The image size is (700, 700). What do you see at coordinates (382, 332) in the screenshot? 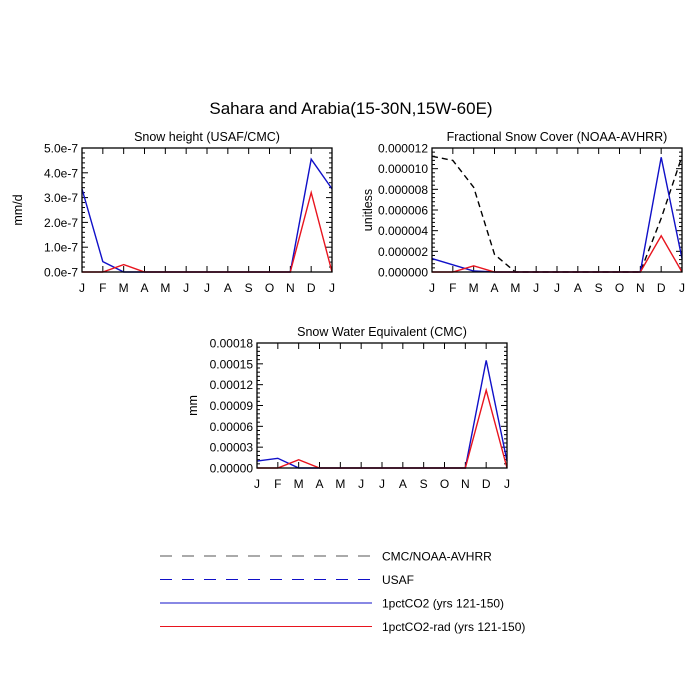
I see `panel-title: Snow Water Equivalent (CMC)` at bounding box center [382, 332].